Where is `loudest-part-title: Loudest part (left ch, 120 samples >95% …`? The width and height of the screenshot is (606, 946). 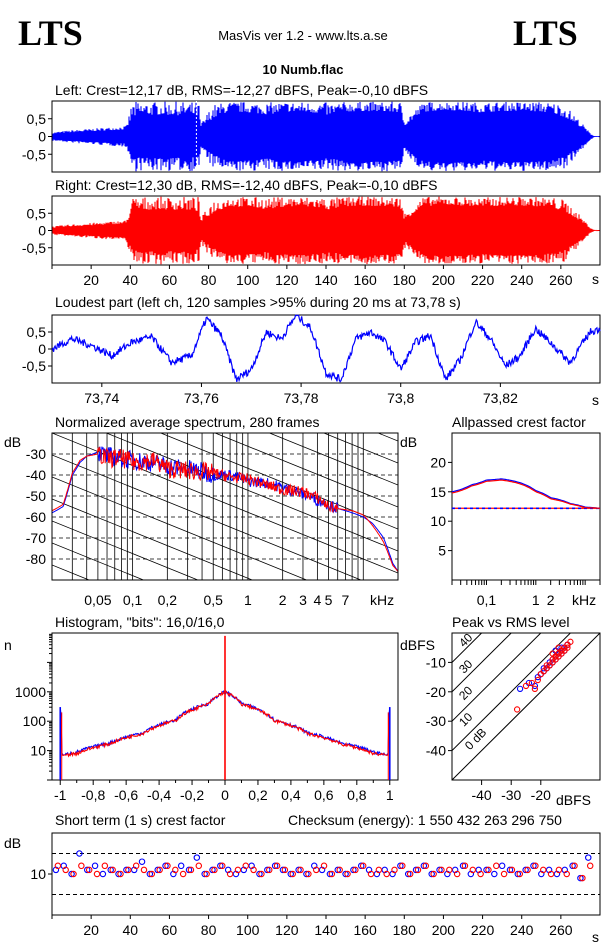
loudest-part-title: Loudest part (left ch, 120 samples >95% … is located at coordinates (258, 302).